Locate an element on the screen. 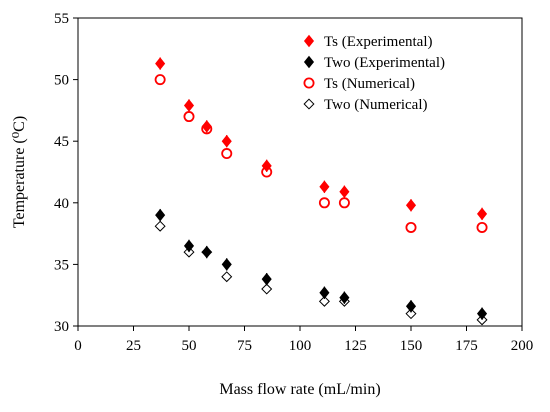 The width and height of the screenshot is (550, 412). x-tick-label: 0 is located at coordinates (78, 346).